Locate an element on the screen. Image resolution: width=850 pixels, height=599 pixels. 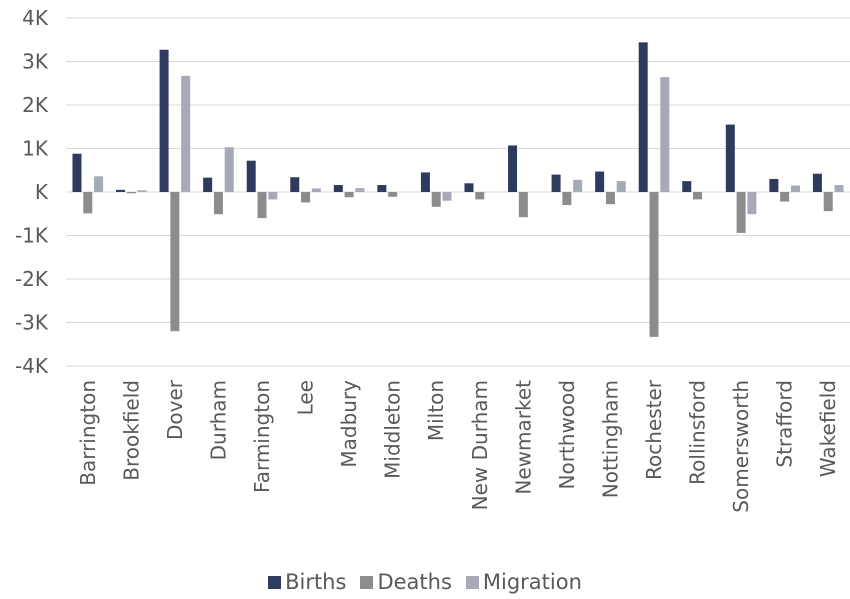
legend-swatch-migration is located at coordinates (472, 582).